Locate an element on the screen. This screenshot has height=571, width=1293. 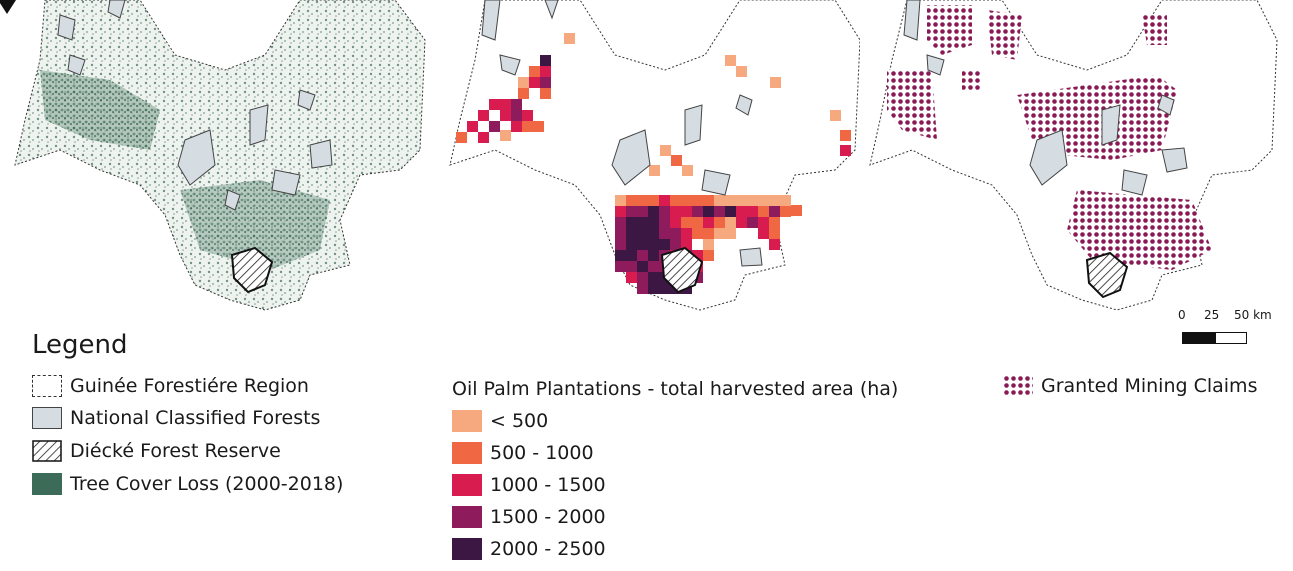
legend-label: 1000 - 1500 is located at coordinates (548, 485).